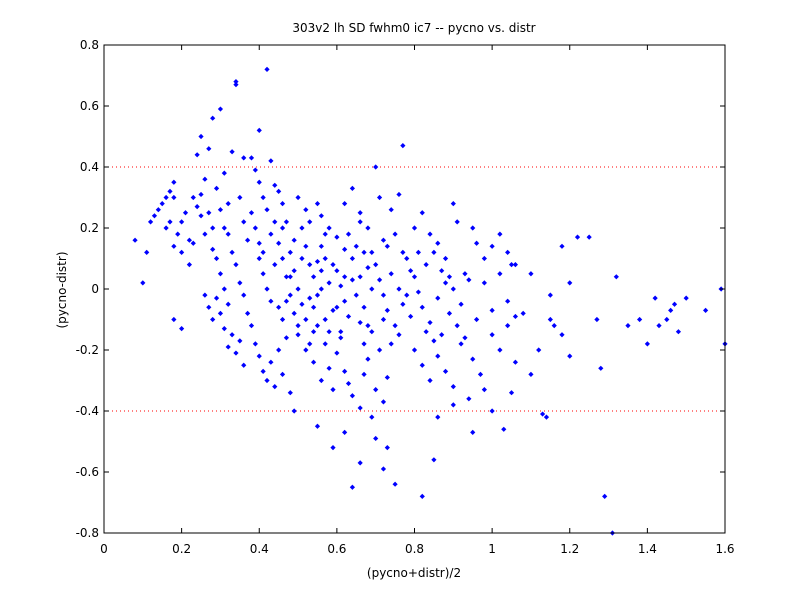  What do you see at coordinates (87, 411) in the screenshot?
I see `y-tick-label: -0.4` at bounding box center [87, 411].